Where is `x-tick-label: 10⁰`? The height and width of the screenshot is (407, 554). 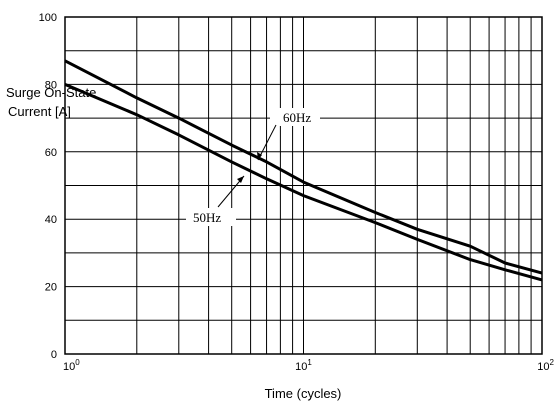 x-tick-label: 10⁰ is located at coordinates (71, 365).